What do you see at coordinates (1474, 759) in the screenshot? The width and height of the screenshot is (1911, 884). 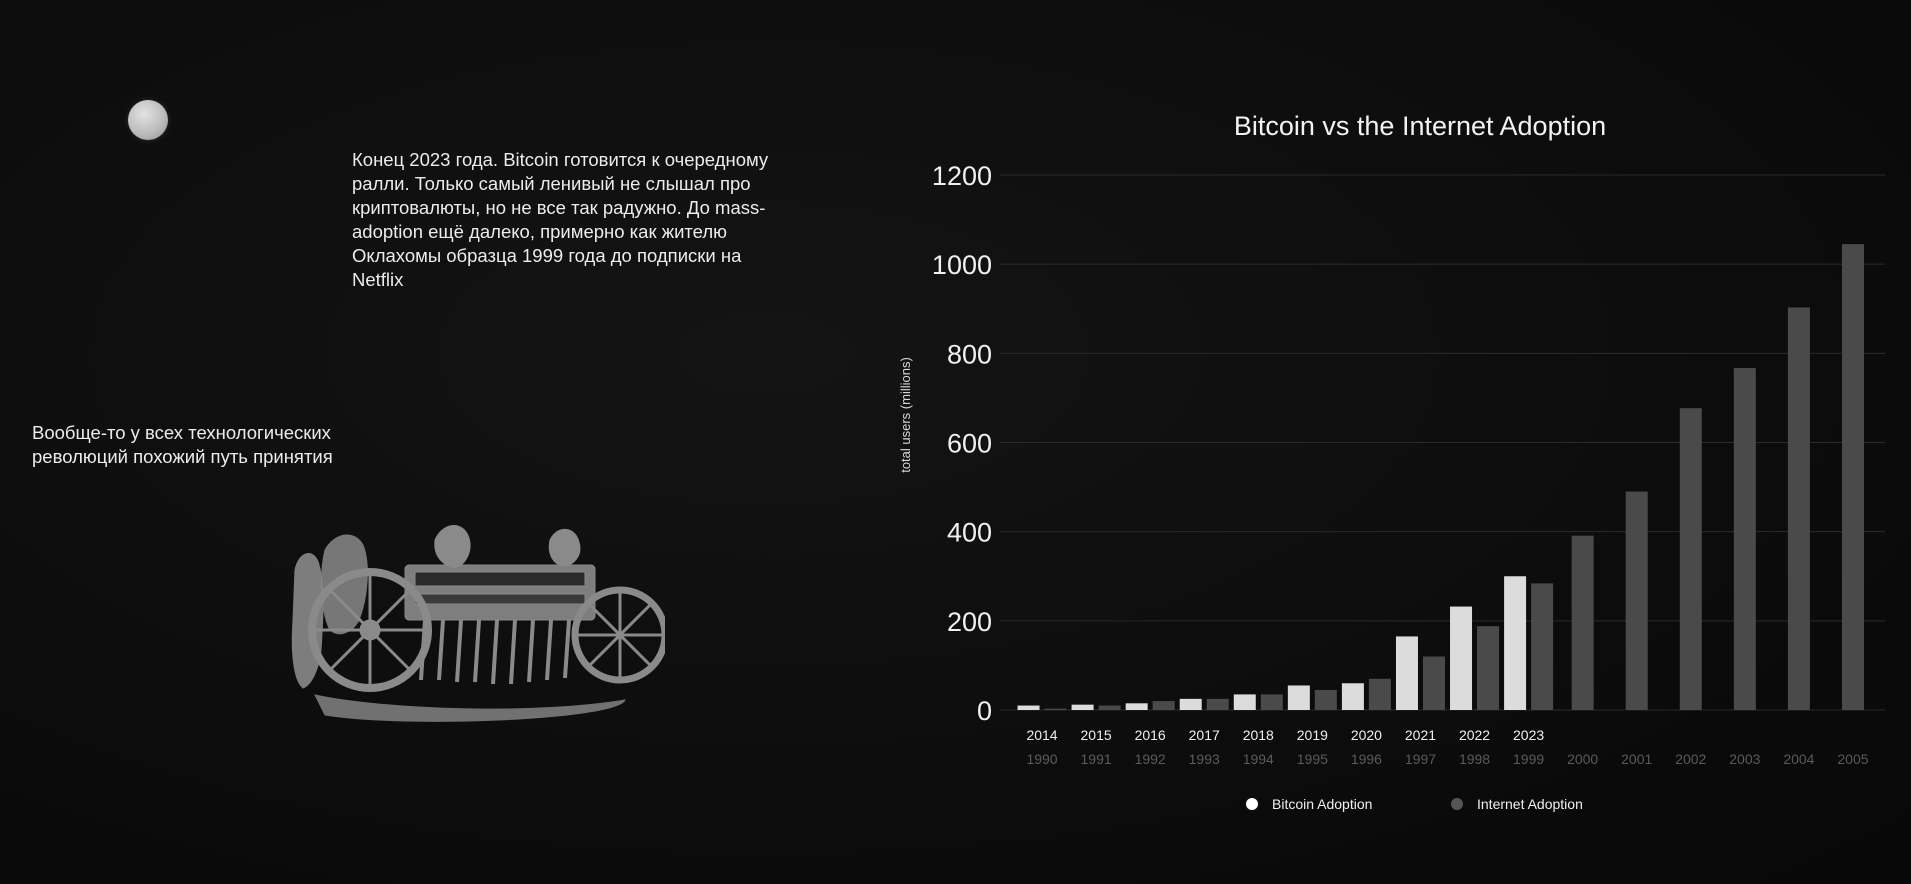 I see `x-tick-label-internet: 1998` at bounding box center [1474, 759].